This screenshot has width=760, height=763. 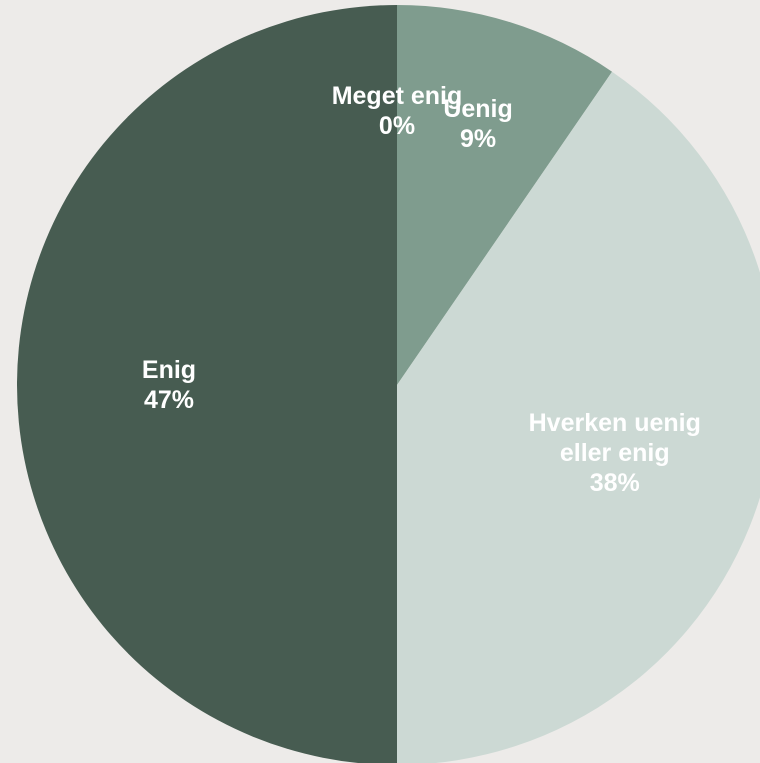 I want to click on slice-label: Hverken uenig eller enig 38%, so click(x=615, y=453).